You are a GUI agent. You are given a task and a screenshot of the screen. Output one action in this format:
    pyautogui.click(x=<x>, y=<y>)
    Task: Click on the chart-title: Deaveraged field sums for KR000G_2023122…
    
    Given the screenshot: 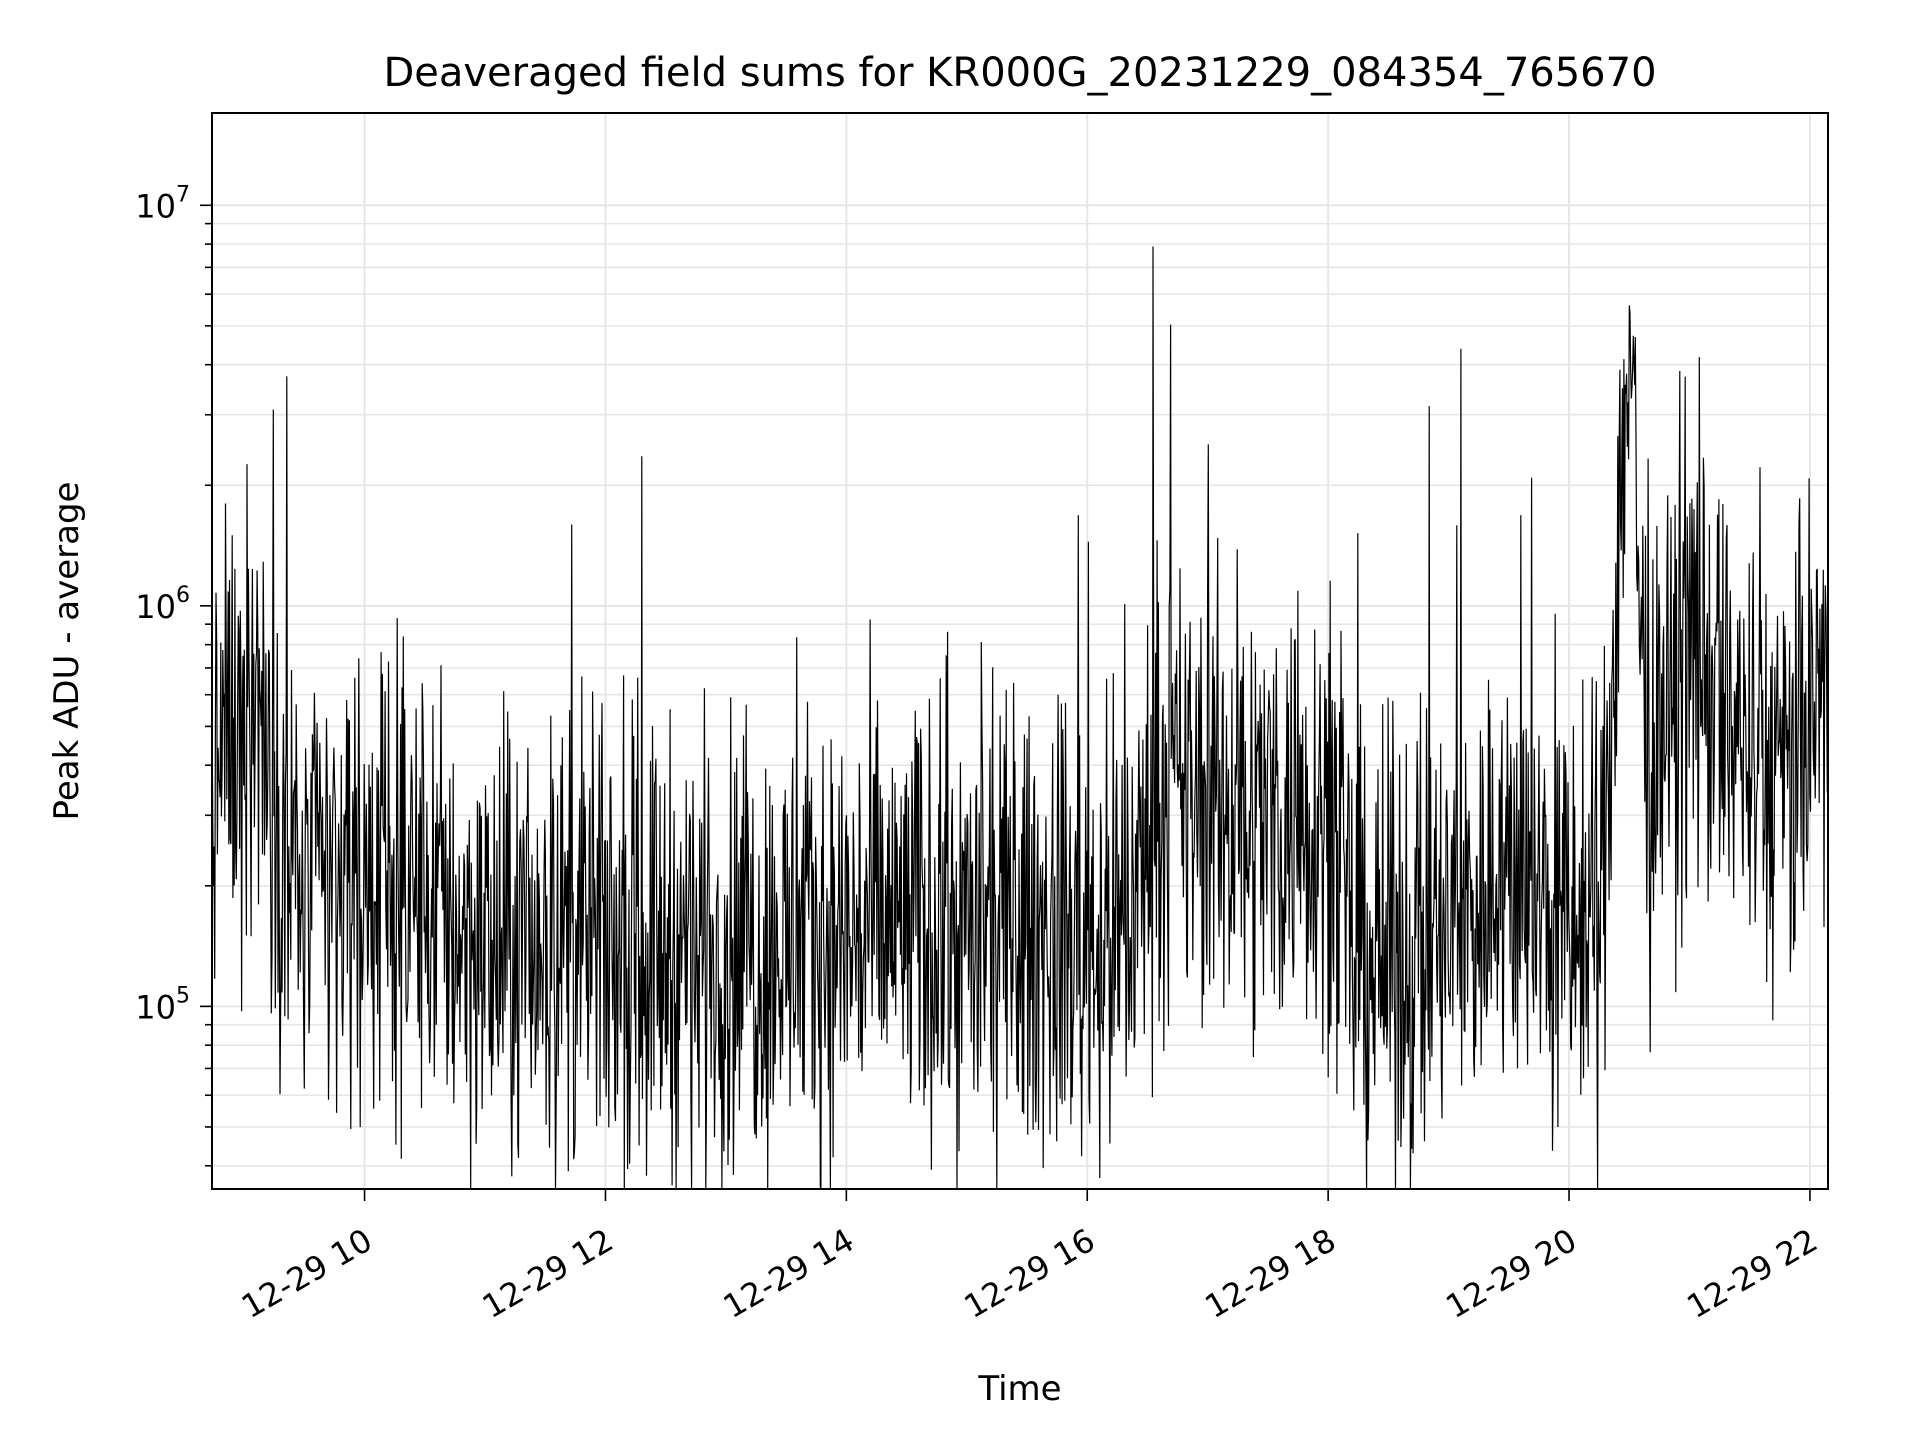 What is the action you would take?
    pyautogui.click(x=1019, y=73)
    